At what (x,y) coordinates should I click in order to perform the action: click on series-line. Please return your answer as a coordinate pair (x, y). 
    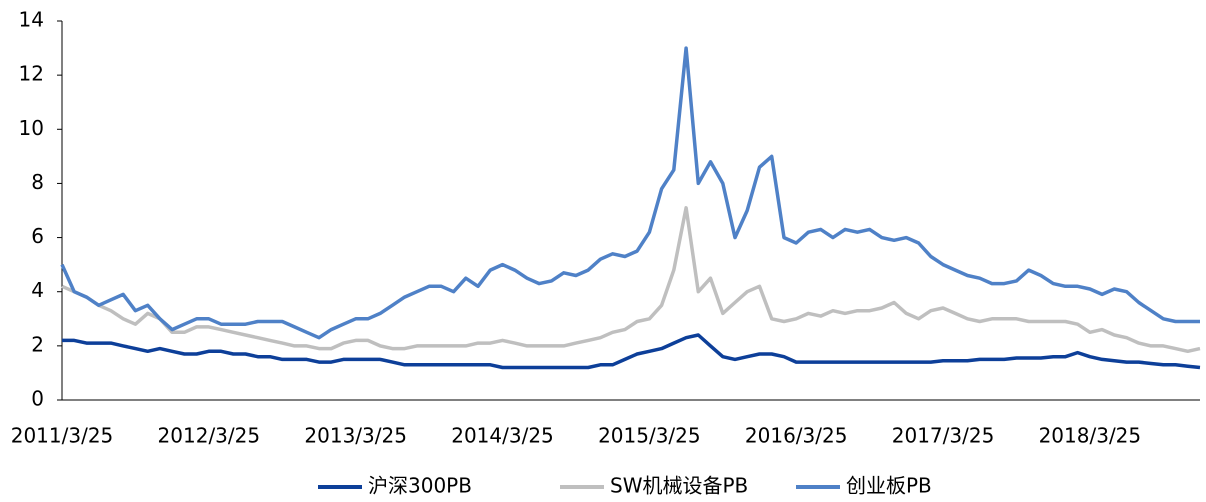
    Looking at the image, I should click on (631, 351).